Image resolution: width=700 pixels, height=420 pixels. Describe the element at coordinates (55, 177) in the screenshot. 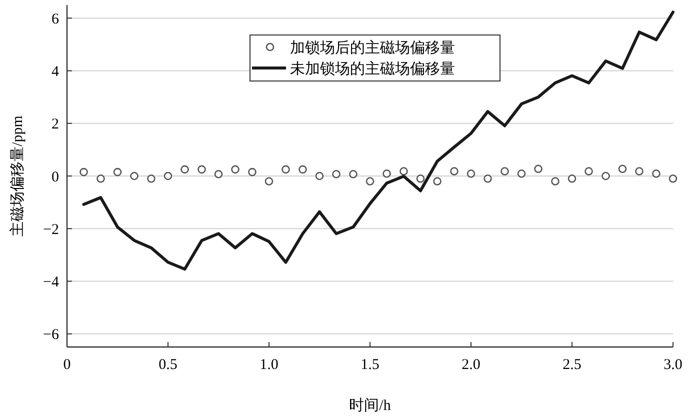

I see `y-tick-label: 0` at that location.